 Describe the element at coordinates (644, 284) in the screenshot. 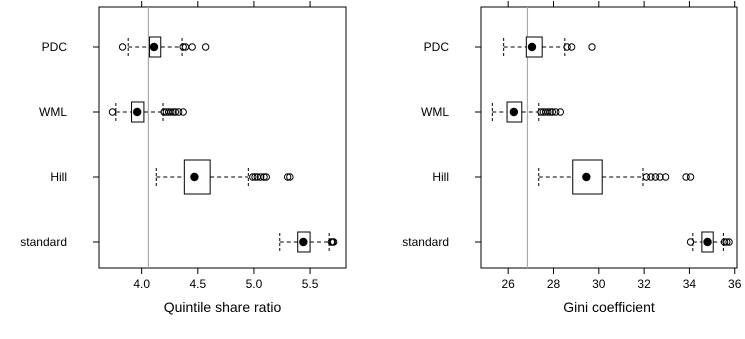

I see `x-tick-label: 32` at that location.